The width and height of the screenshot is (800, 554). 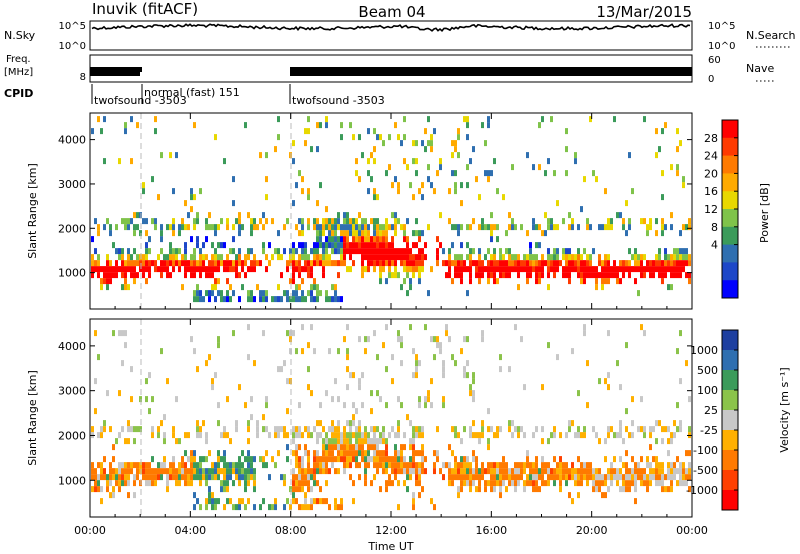 What do you see at coordinates (707, 390) in the screenshot?
I see `colorbar-tick-label: 100` at bounding box center [707, 390].